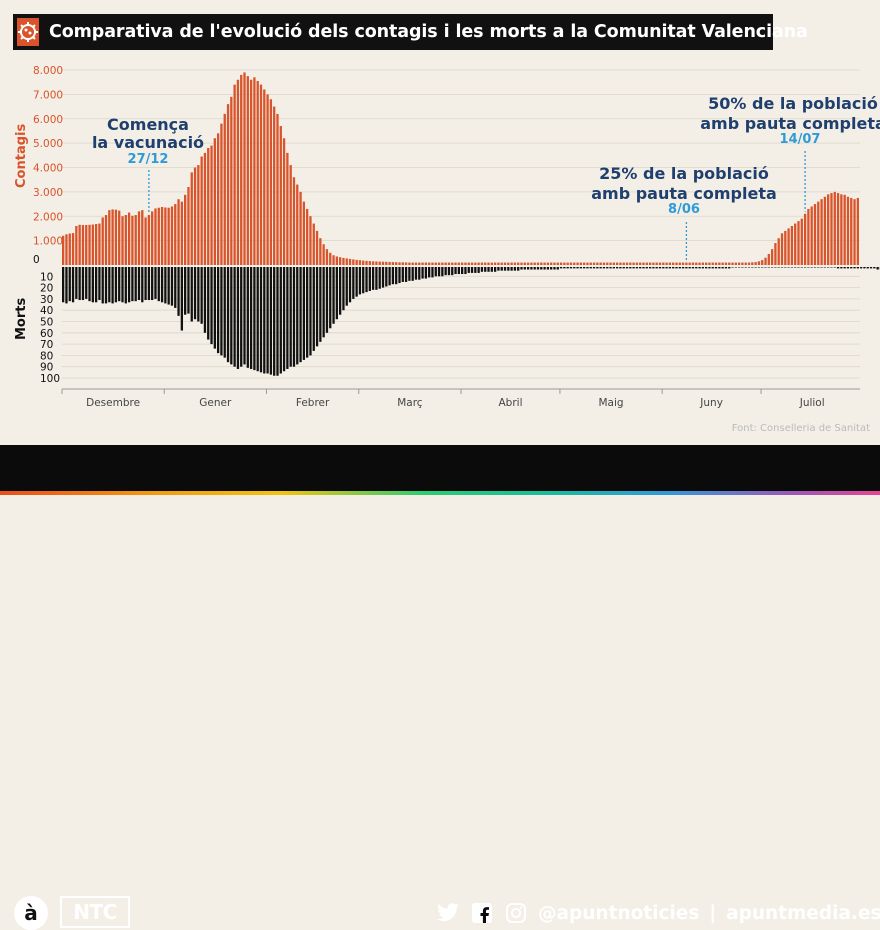 This screenshot has height=930, width=880. What do you see at coordinates (801, 428) in the screenshot?
I see `source-note: Font: Conselleria de Sanitat` at bounding box center [801, 428].